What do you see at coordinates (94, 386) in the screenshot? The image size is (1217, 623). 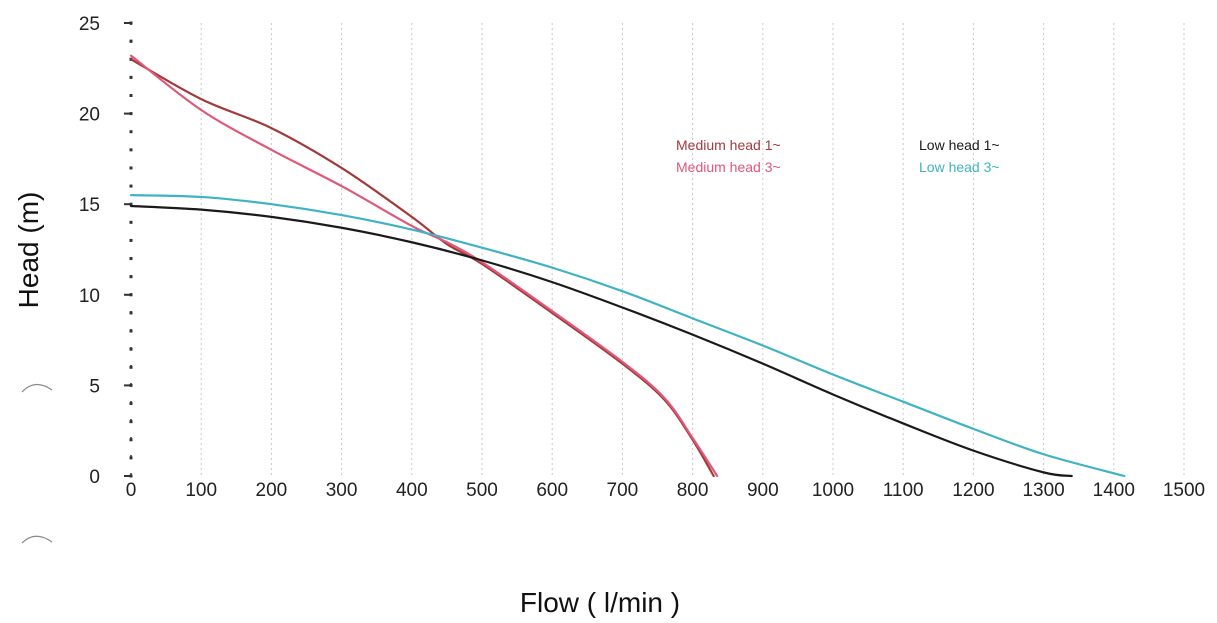 I see `y-tick-label: 5` at bounding box center [94, 386].